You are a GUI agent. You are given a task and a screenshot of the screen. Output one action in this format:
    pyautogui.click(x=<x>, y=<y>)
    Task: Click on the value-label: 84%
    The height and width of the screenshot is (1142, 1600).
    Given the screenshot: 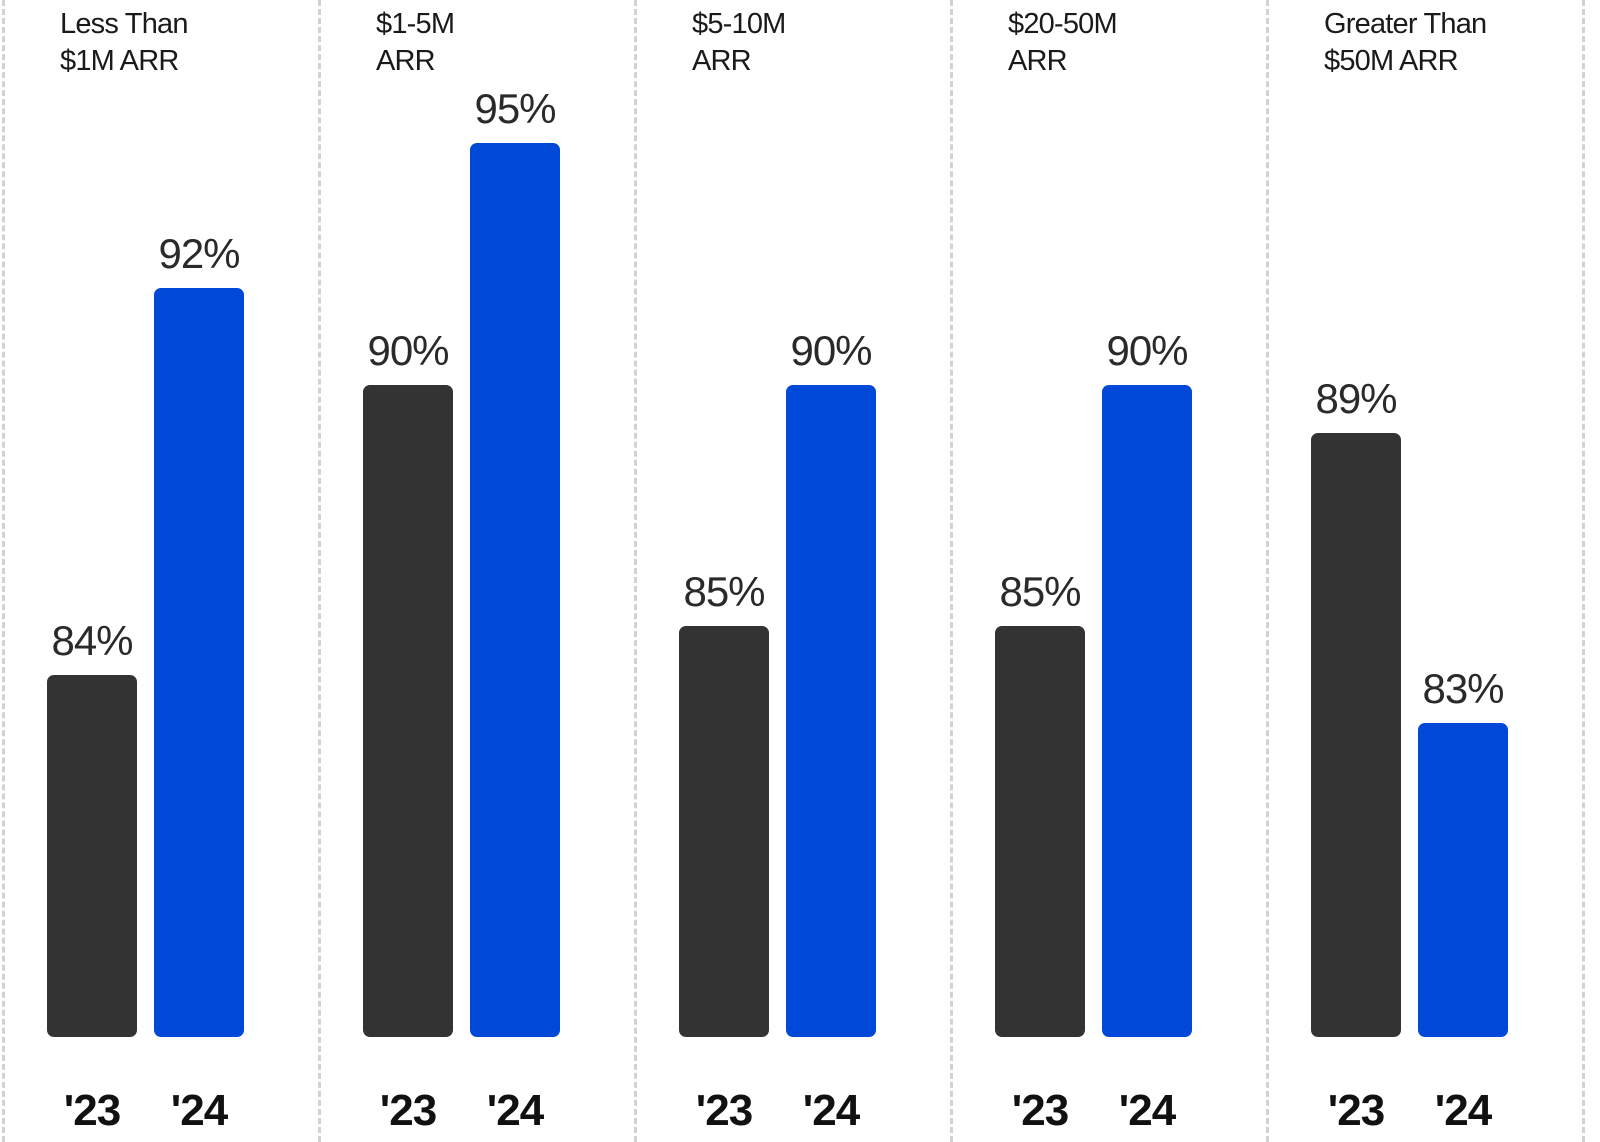 What is the action you would take?
    pyautogui.click(x=92, y=640)
    